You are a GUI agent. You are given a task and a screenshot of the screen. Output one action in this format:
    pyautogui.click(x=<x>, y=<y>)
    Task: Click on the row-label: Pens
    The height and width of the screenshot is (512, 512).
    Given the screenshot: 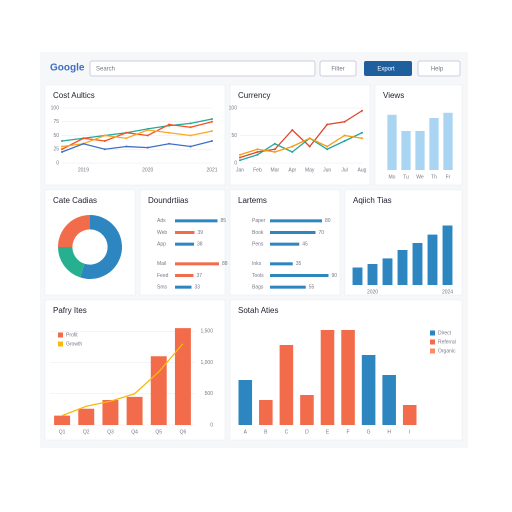 What is the action you would take?
    pyautogui.click(x=258, y=244)
    